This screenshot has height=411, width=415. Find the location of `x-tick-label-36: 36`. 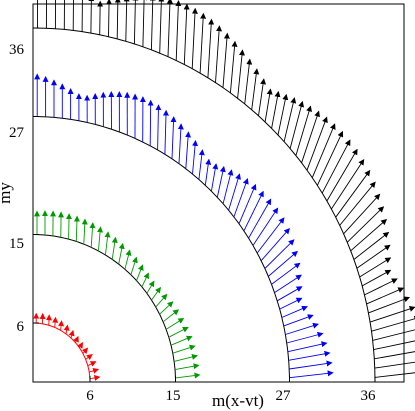

x-tick-label-36: 36 is located at coordinates (369, 396).